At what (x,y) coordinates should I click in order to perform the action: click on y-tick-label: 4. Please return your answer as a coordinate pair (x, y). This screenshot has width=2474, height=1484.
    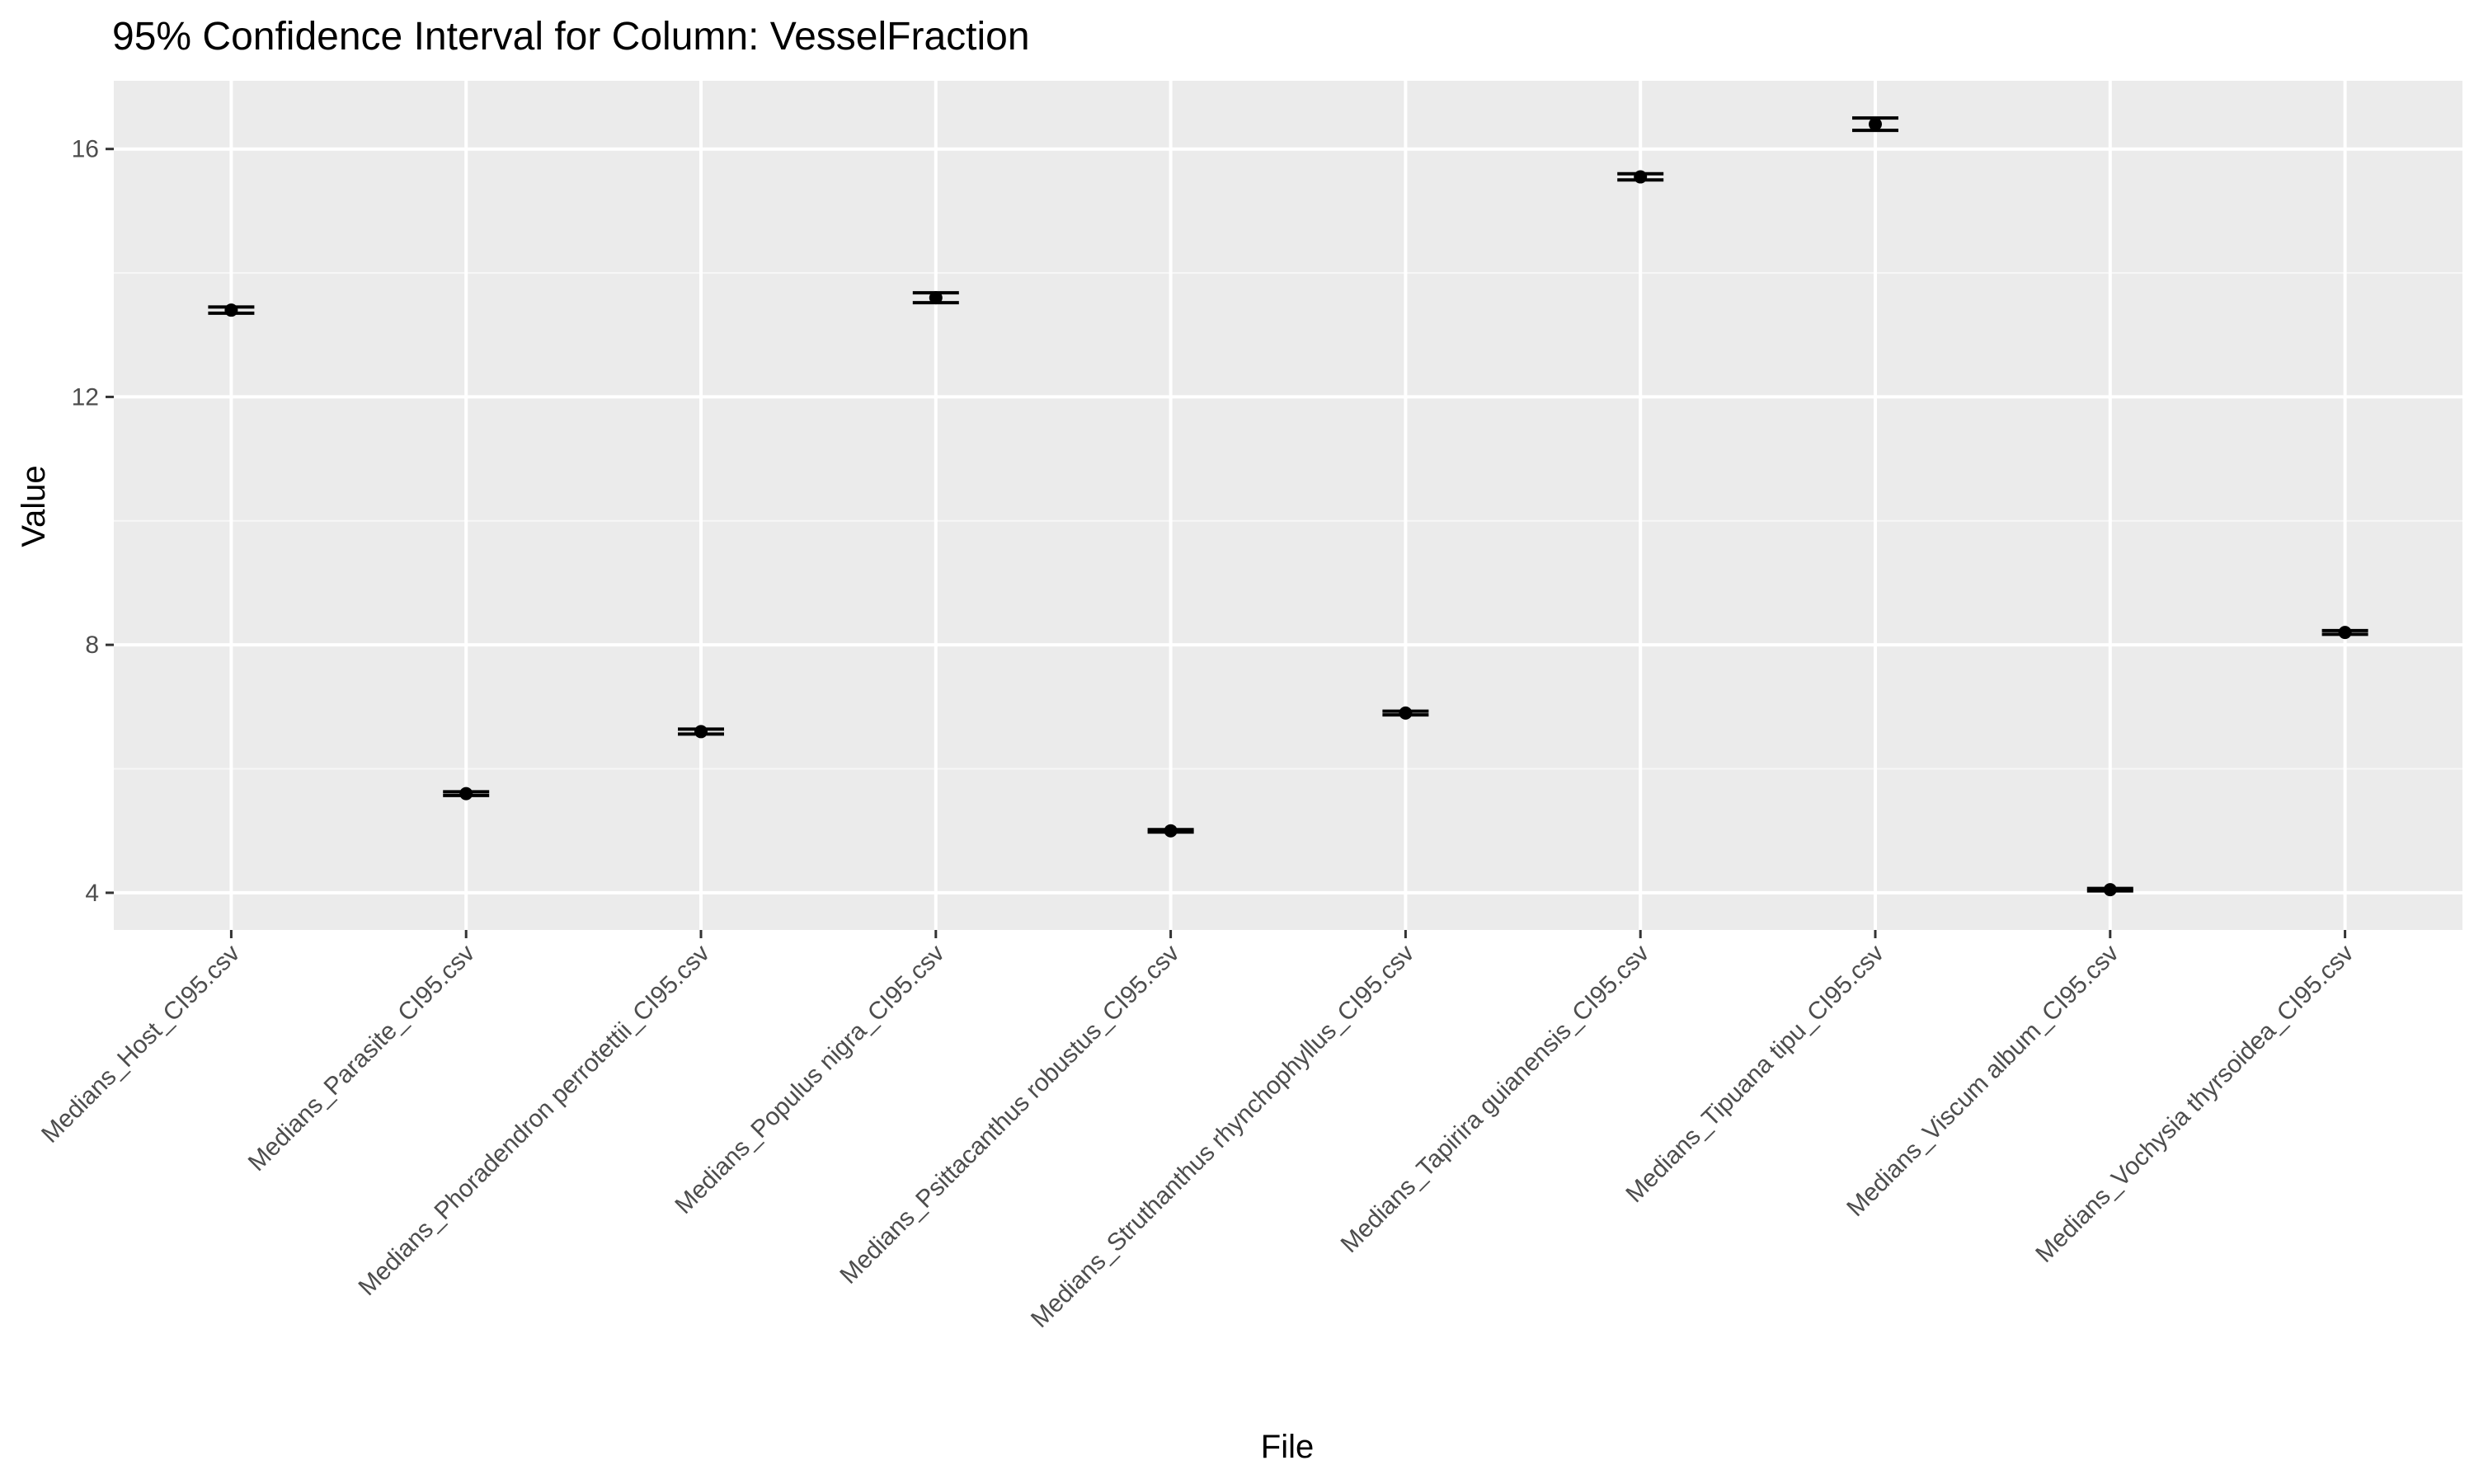
    Looking at the image, I should click on (92, 893).